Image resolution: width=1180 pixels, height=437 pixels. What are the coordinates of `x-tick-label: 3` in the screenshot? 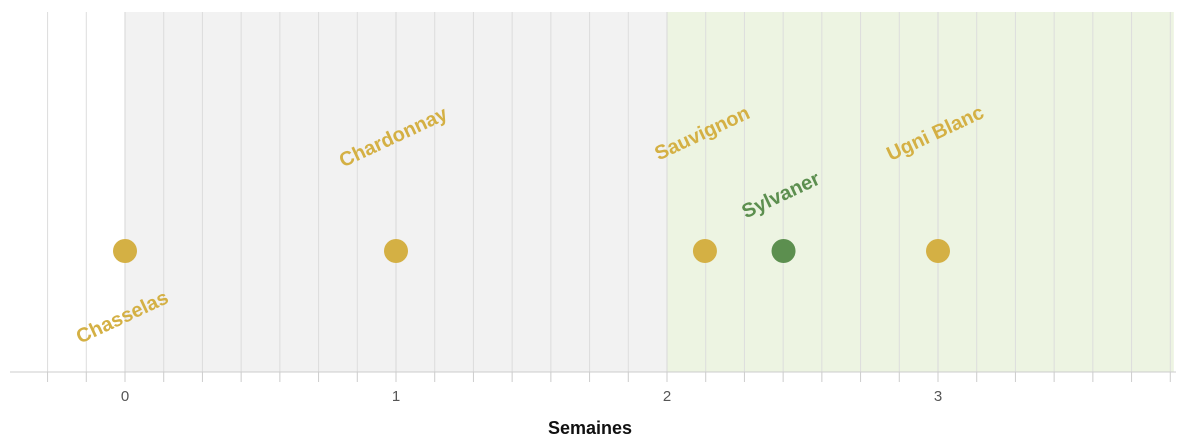 It's located at (938, 396).